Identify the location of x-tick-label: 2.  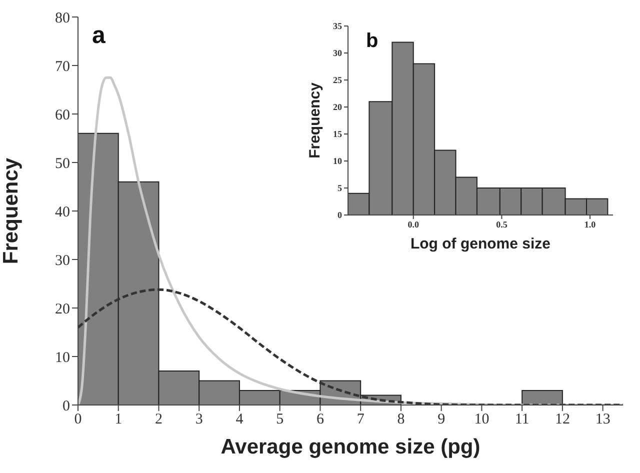
(158, 420).